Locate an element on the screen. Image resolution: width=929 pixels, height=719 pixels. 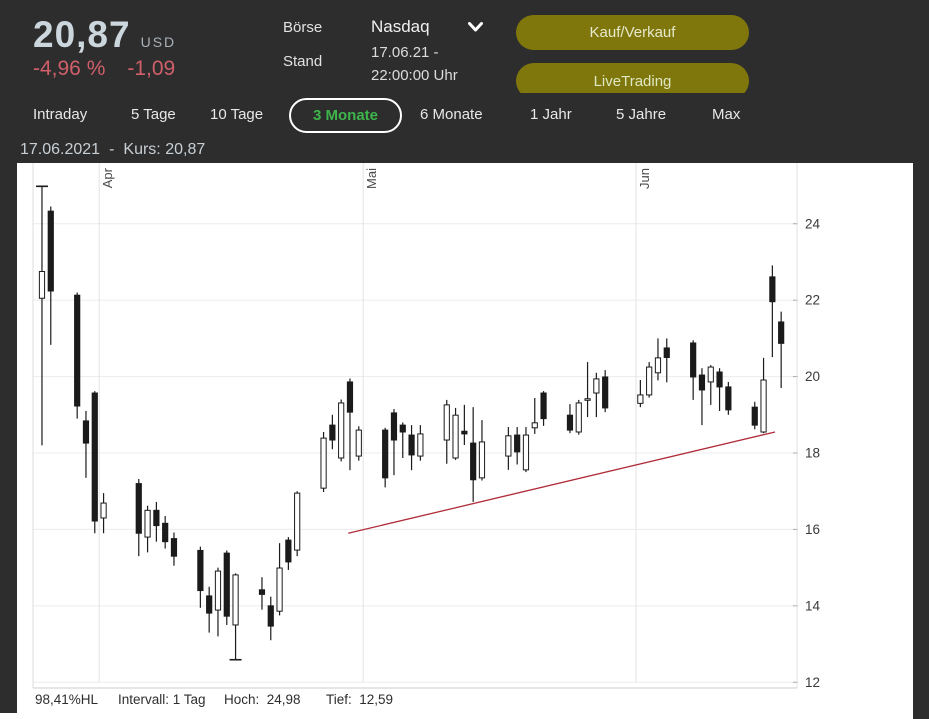
right-margin-strip is located at coordinates (921, 441).